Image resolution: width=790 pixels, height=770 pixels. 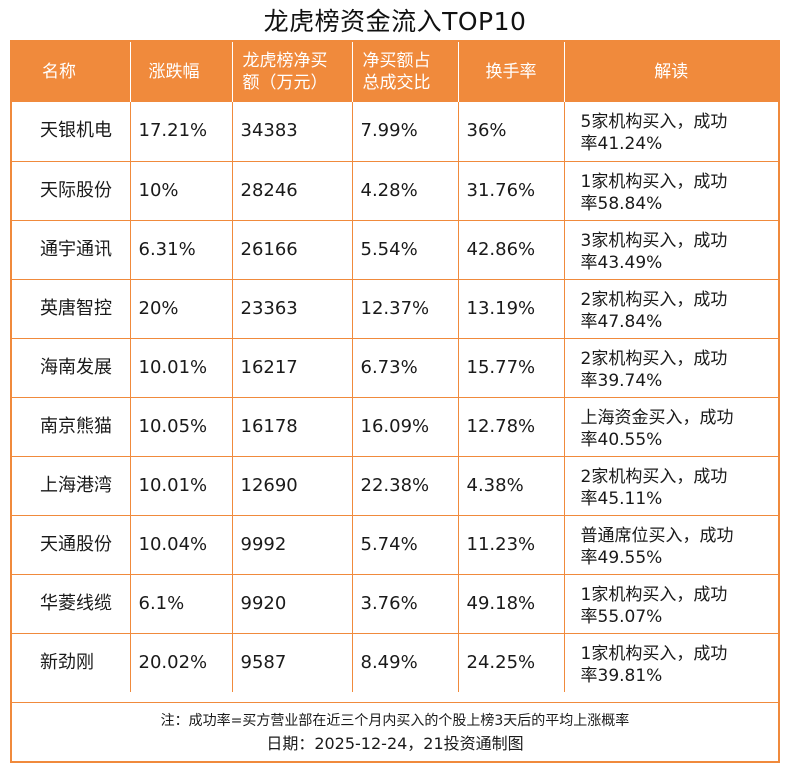 I want to click on cell-net-buy: 34383, so click(x=291, y=131).